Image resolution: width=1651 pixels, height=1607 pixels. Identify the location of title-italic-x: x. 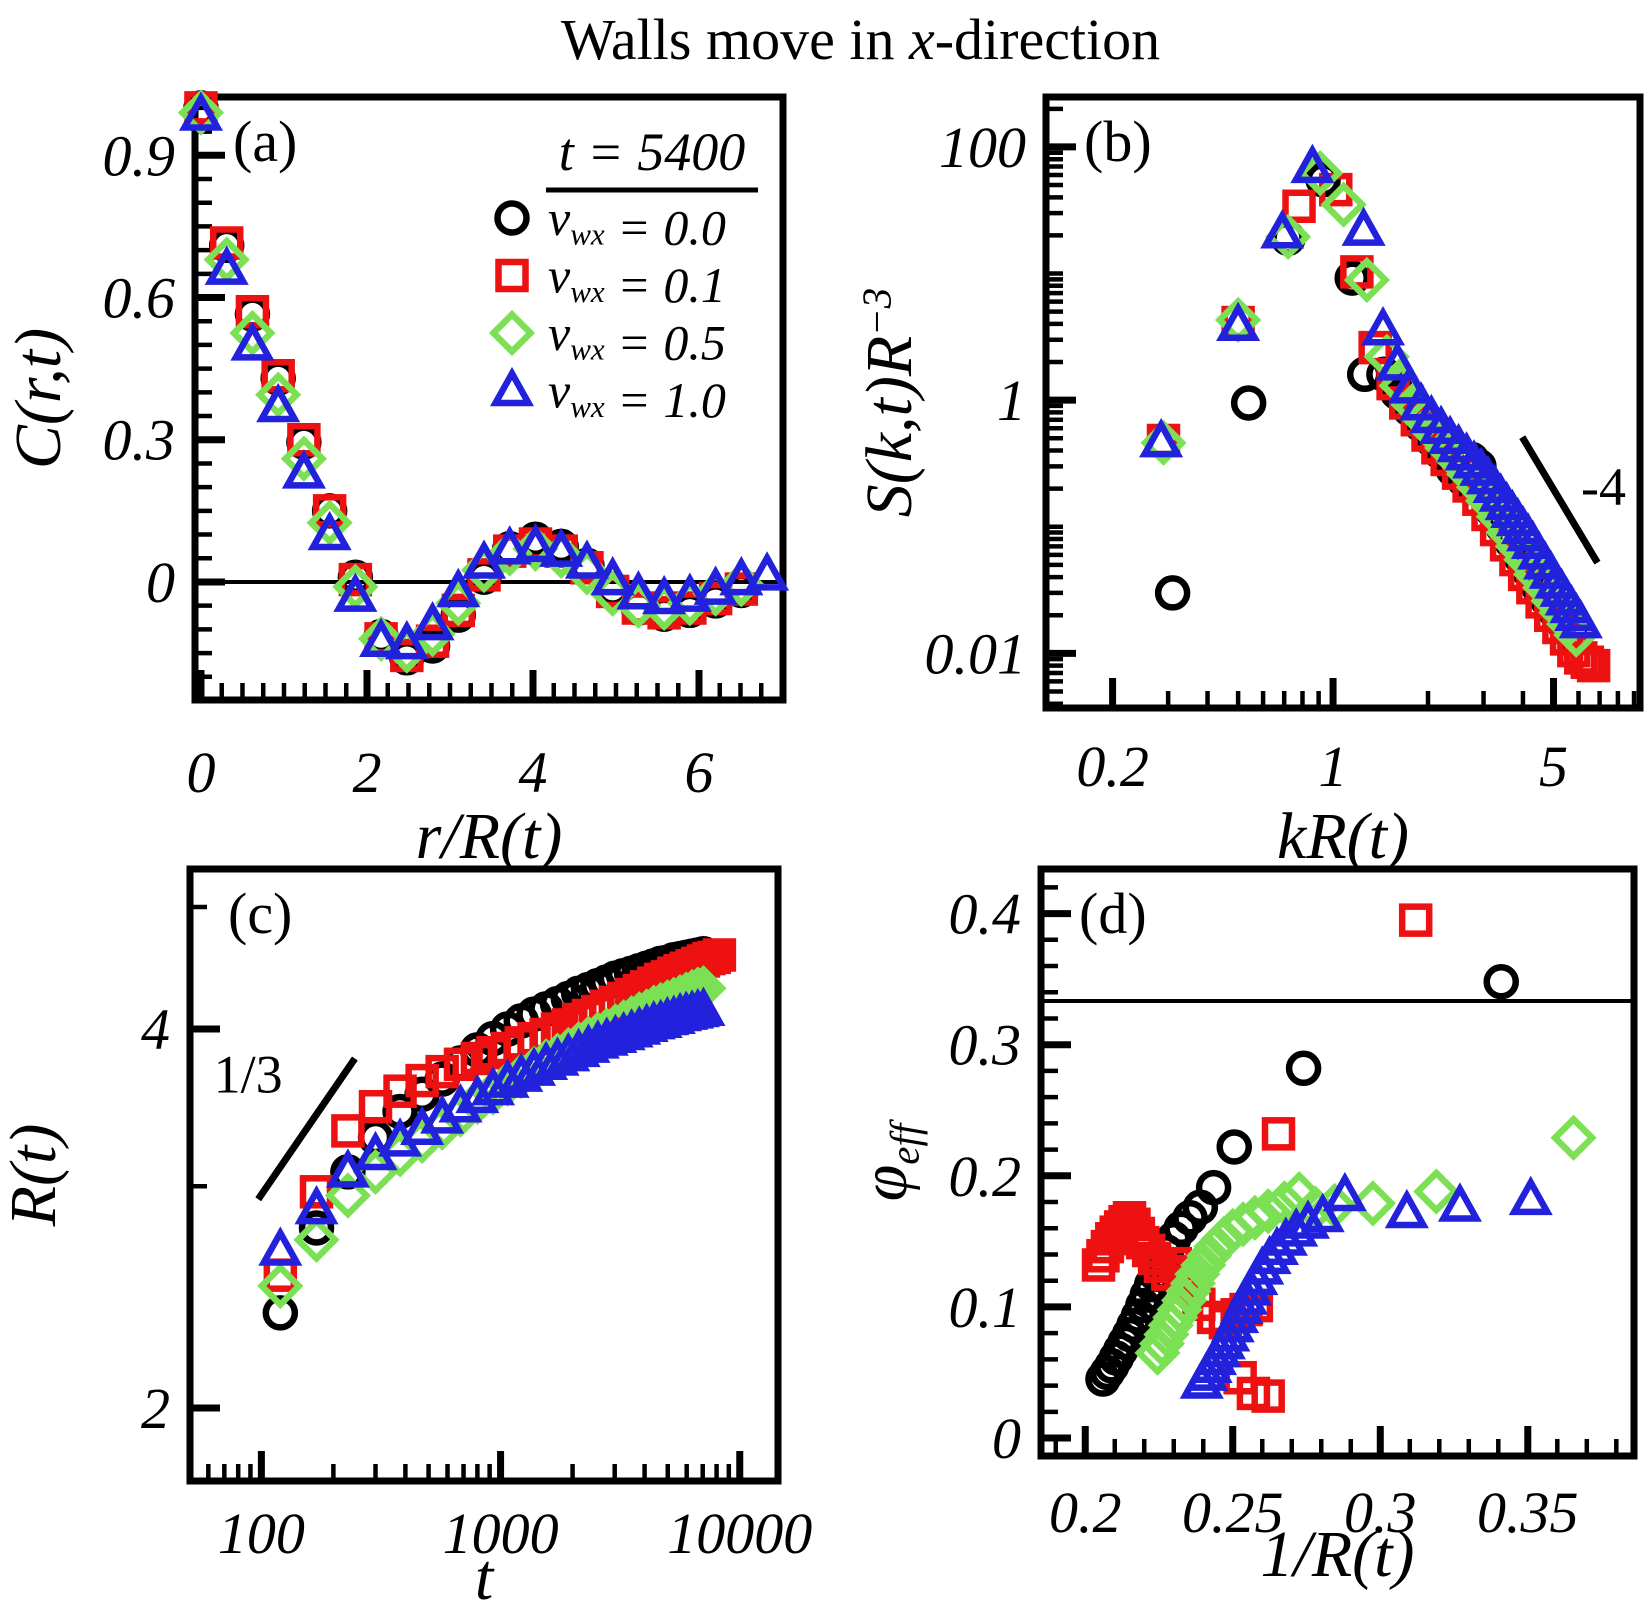
(921, 39).